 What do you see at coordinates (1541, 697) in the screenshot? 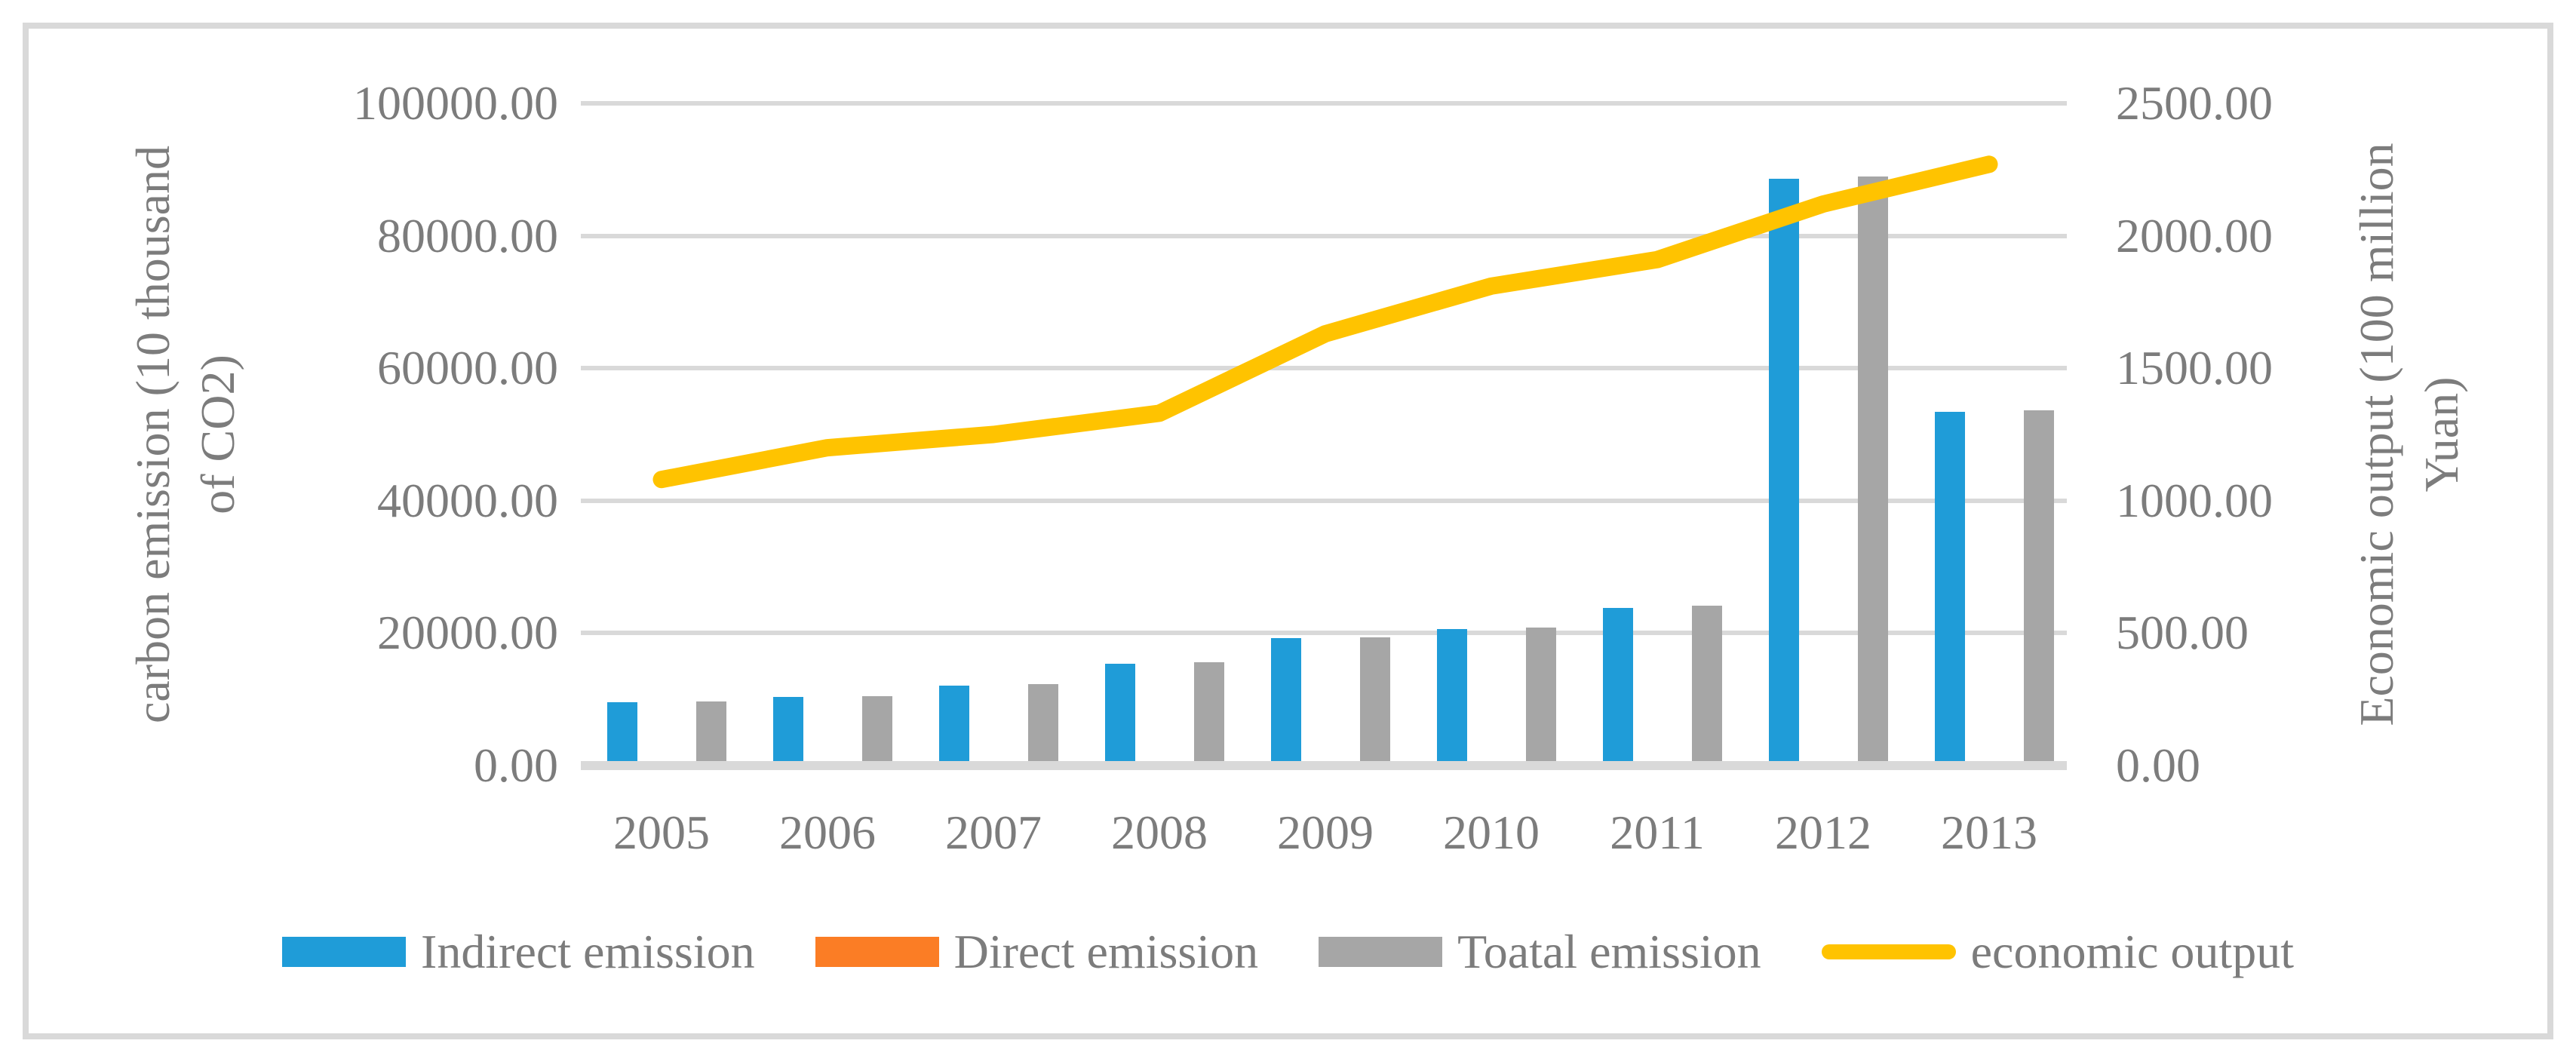
I see `bar-toatal-emission-2010` at bounding box center [1541, 697].